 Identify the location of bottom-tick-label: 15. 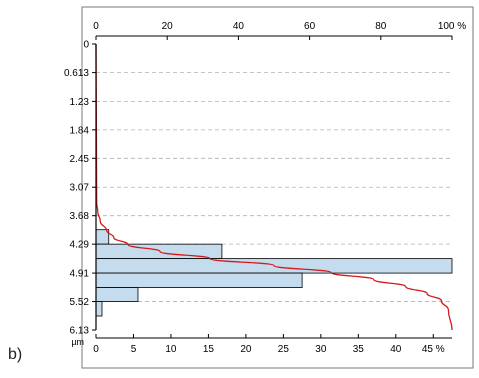
(209, 349).